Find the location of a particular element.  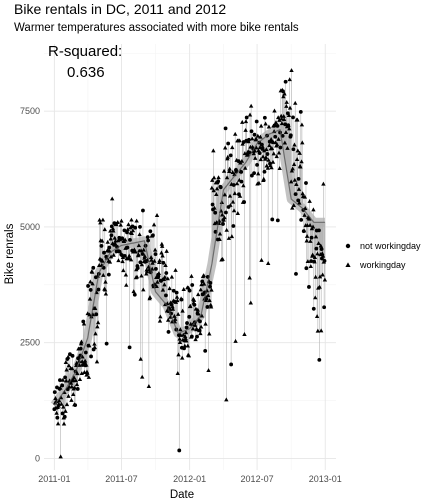

y-tick-label: 0 is located at coordinates (37, 458).